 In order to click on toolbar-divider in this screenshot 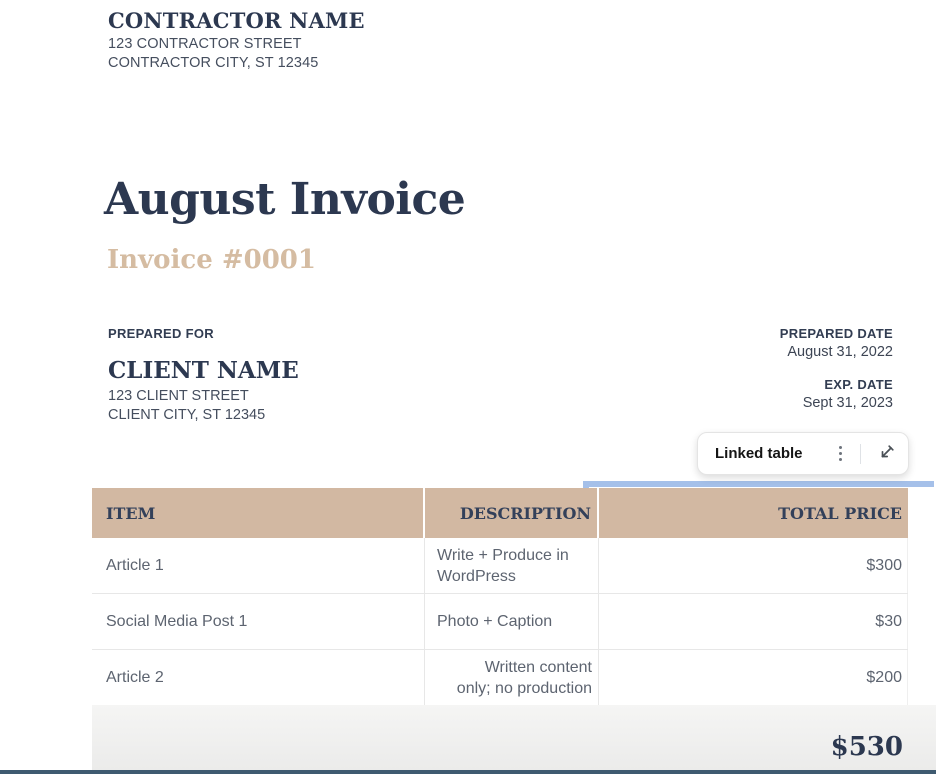, I will do `click(860, 453)`.